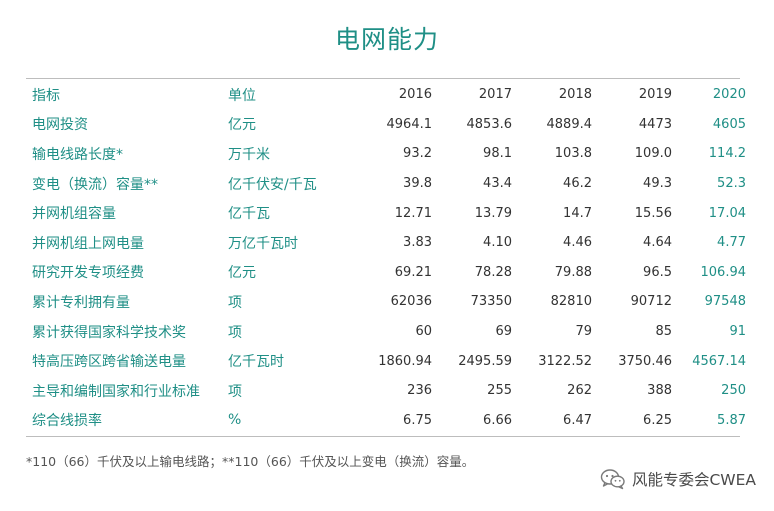  Describe the element at coordinates (81, 302) in the screenshot. I see `row-indicator: 累计专利拥有量` at that location.